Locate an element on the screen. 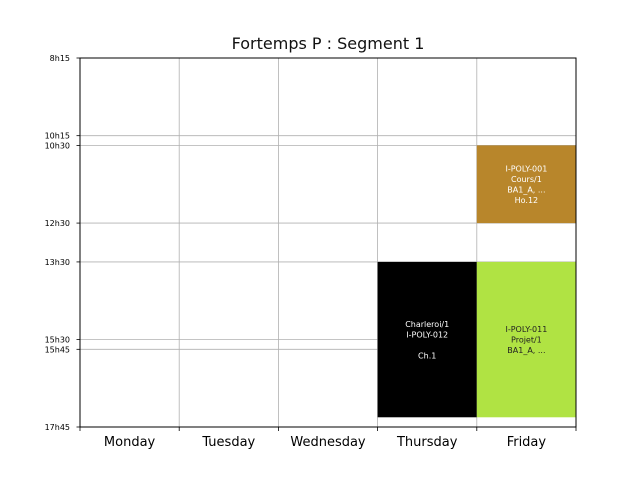 The height and width of the screenshot is (480, 640). chart-title: Fortemps P : Segment 1 is located at coordinates (328, 43).